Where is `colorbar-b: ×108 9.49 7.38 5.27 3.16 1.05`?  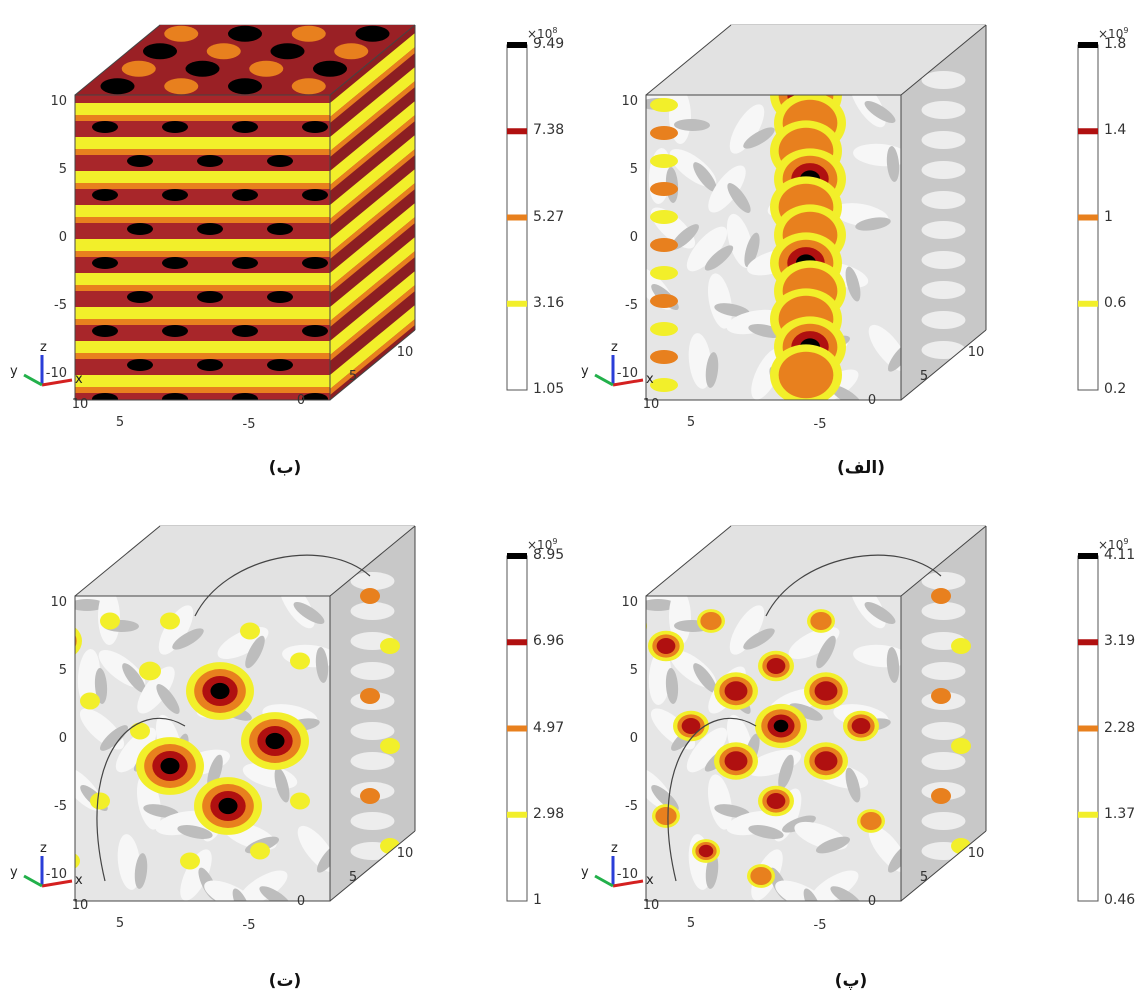 colorbar-b: ×108 9.49 7.38 5.27 3.16 1.05 is located at coordinates (540, 220).